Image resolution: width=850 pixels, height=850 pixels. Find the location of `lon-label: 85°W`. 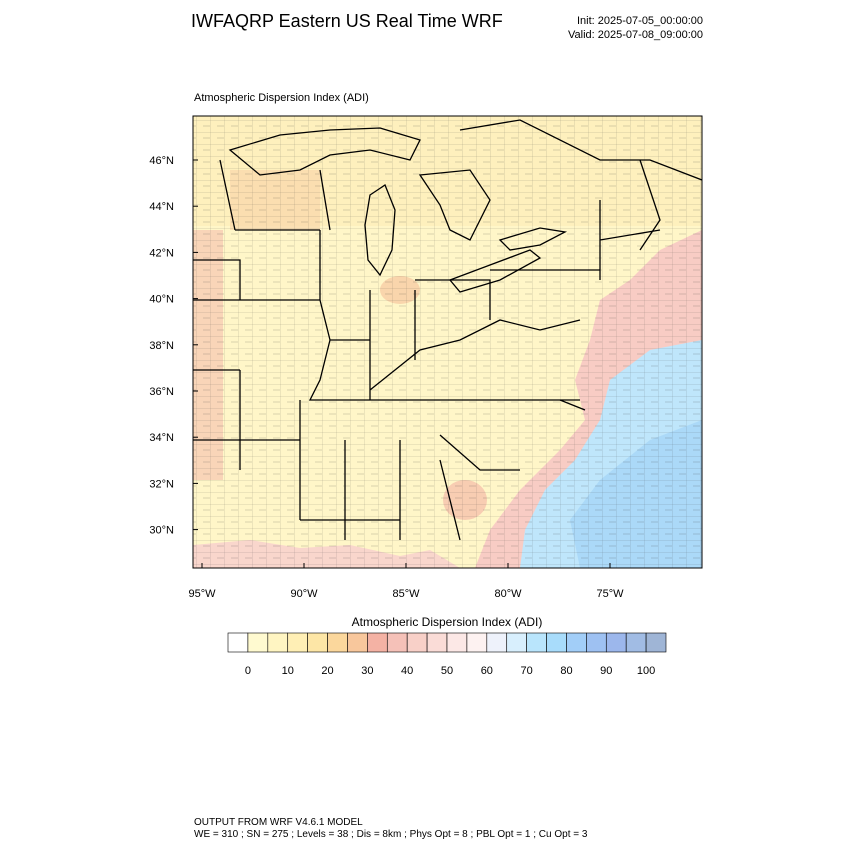

lon-label: 85°W is located at coordinates (406, 594).